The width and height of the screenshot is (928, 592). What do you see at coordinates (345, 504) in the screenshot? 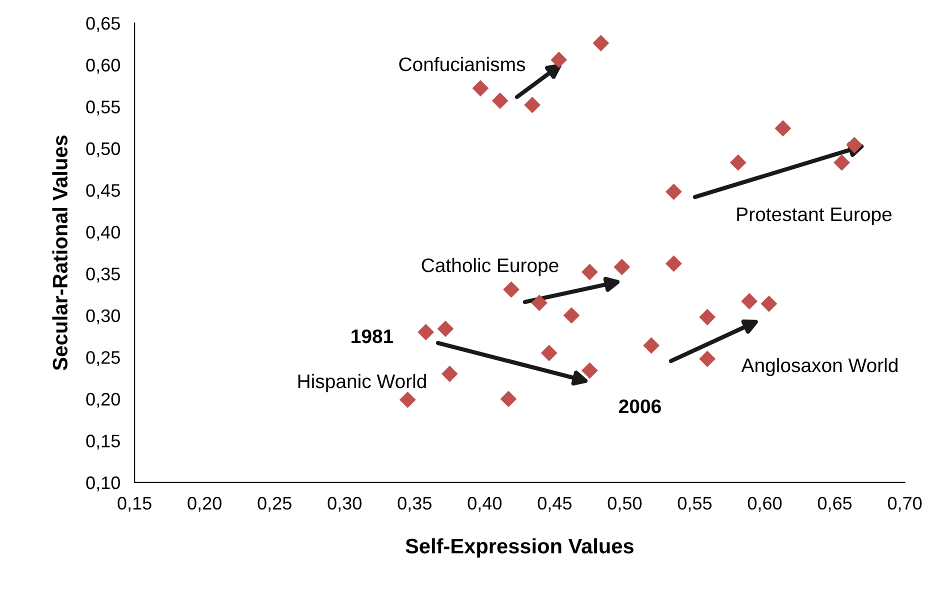
I see `x-tick-label: 0,30` at bounding box center [345, 504].